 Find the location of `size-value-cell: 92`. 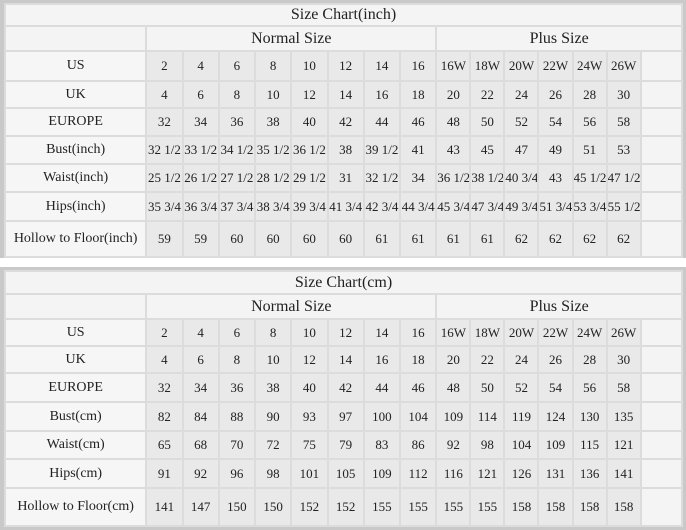

size-value-cell: 92 is located at coordinates (200, 473).